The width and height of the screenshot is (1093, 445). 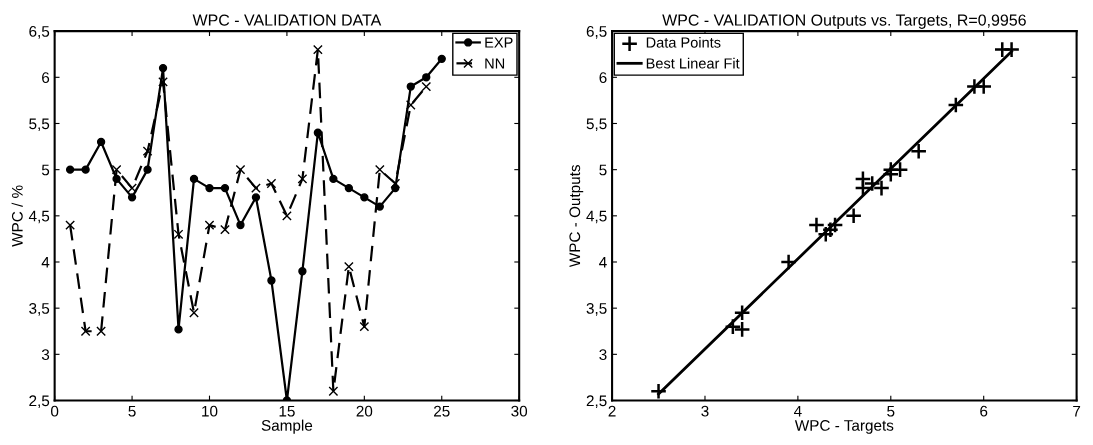 I want to click on x-tick-label: 6, so click(x=984, y=411).